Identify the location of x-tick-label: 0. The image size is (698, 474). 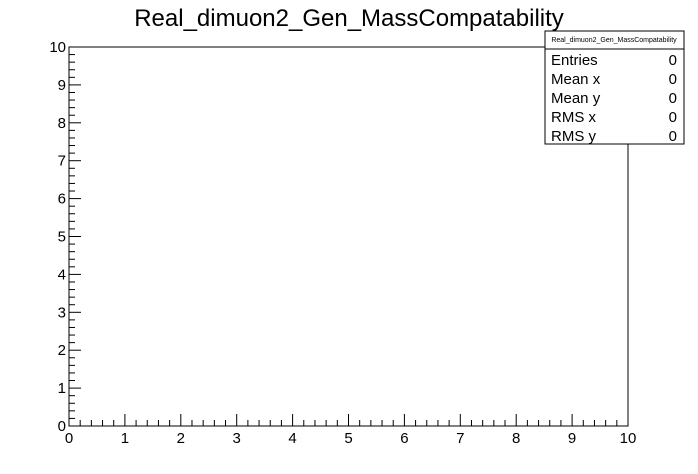
(69, 438).